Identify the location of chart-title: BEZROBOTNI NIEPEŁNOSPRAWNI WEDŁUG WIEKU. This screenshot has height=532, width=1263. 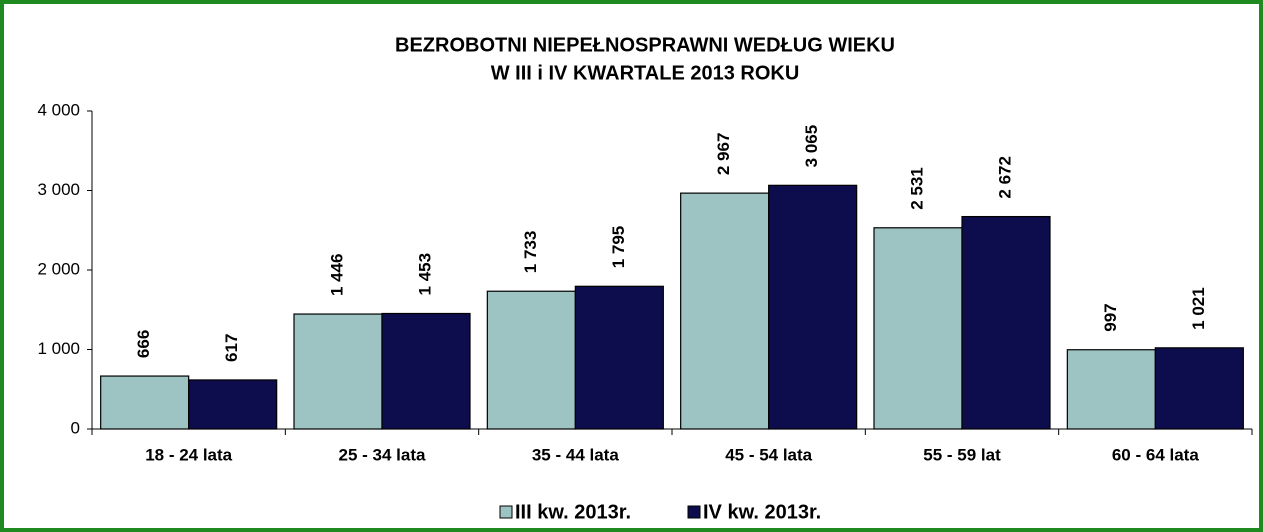
(645, 45).